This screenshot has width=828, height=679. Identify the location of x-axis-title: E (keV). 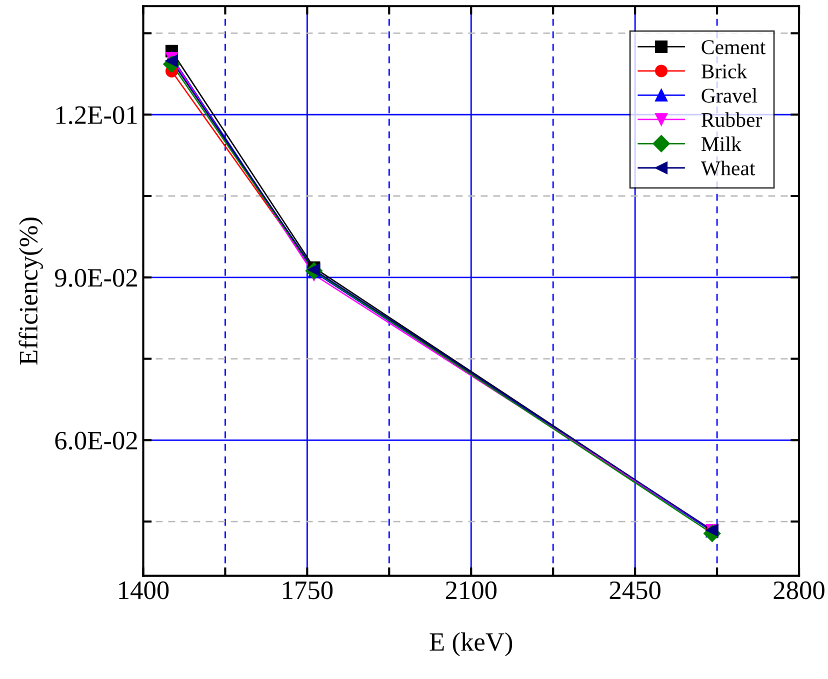
(471, 644).